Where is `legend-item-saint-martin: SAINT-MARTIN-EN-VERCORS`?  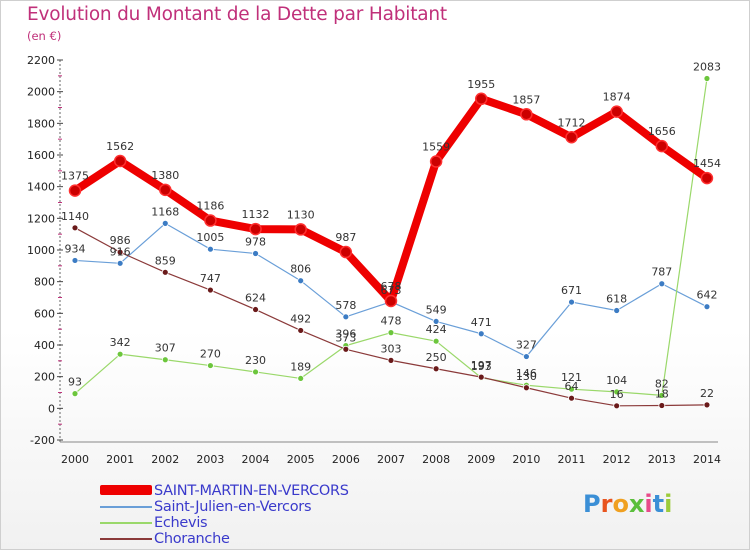 legend-item-saint-martin: SAINT-MARTIN-EN-VERCORS is located at coordinates (248, 491).